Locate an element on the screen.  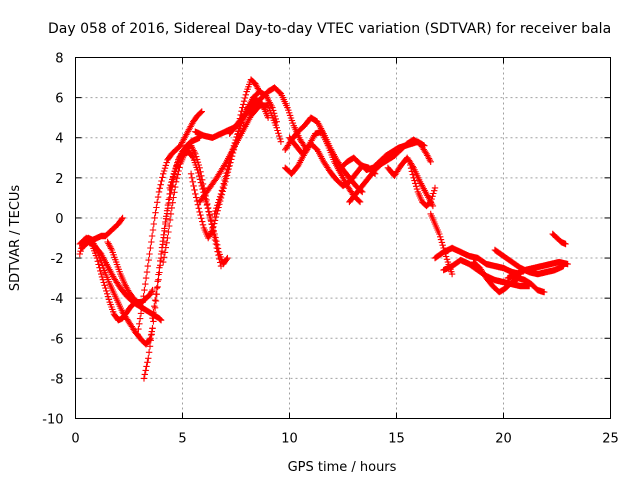
x-tick-label: 5 is located at coordinates (182, 439).